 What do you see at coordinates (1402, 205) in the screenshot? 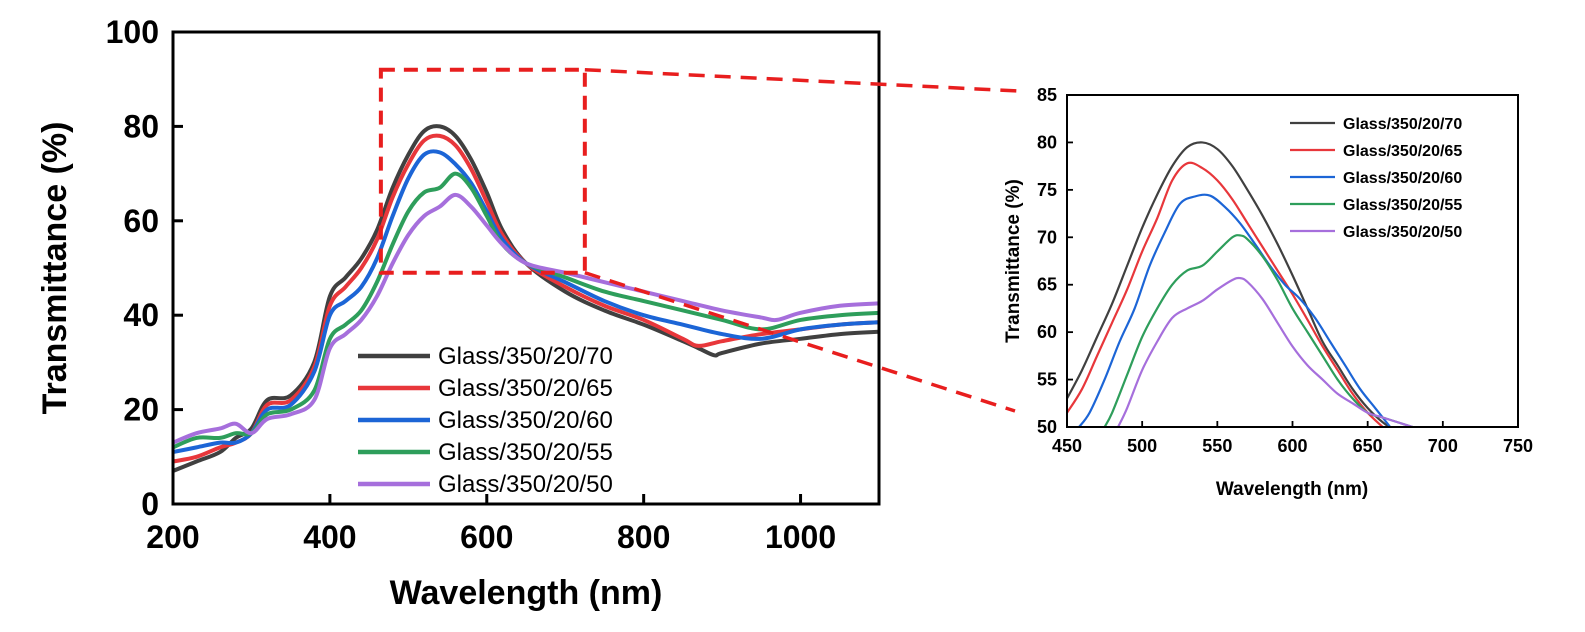
I see `inset-legend-label: Glass/350/20/55` at bounding box center [1402, 205].